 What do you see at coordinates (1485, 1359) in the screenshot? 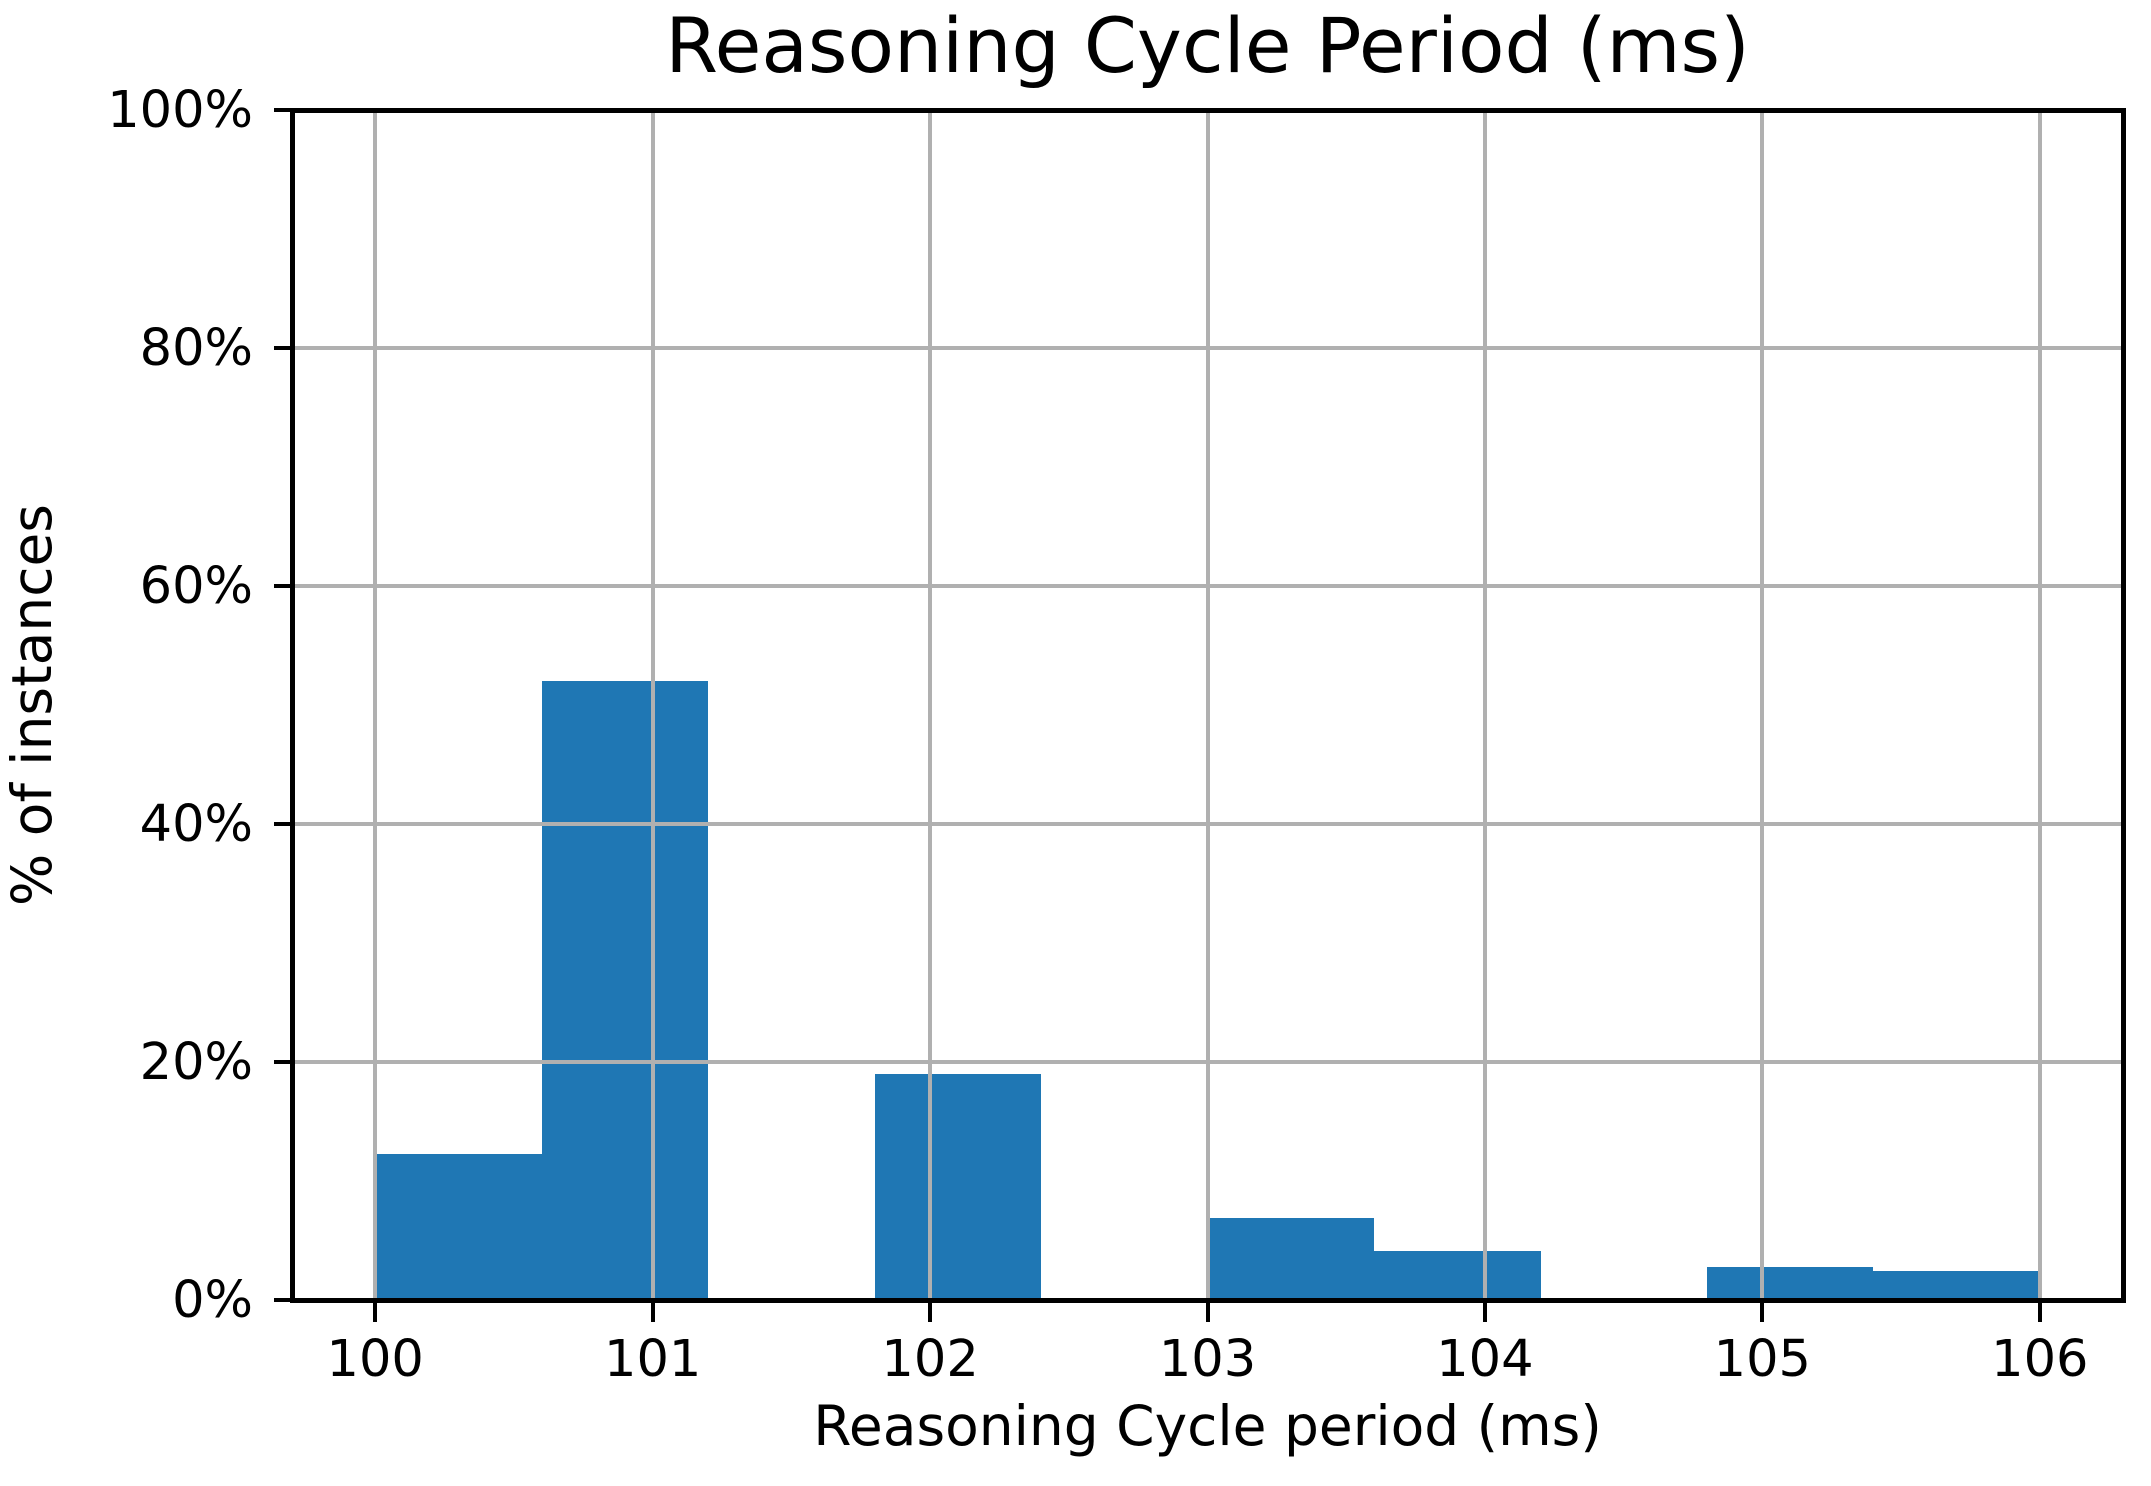
I see `x-tick-label: 104` at bounding box center [1485, 1359].